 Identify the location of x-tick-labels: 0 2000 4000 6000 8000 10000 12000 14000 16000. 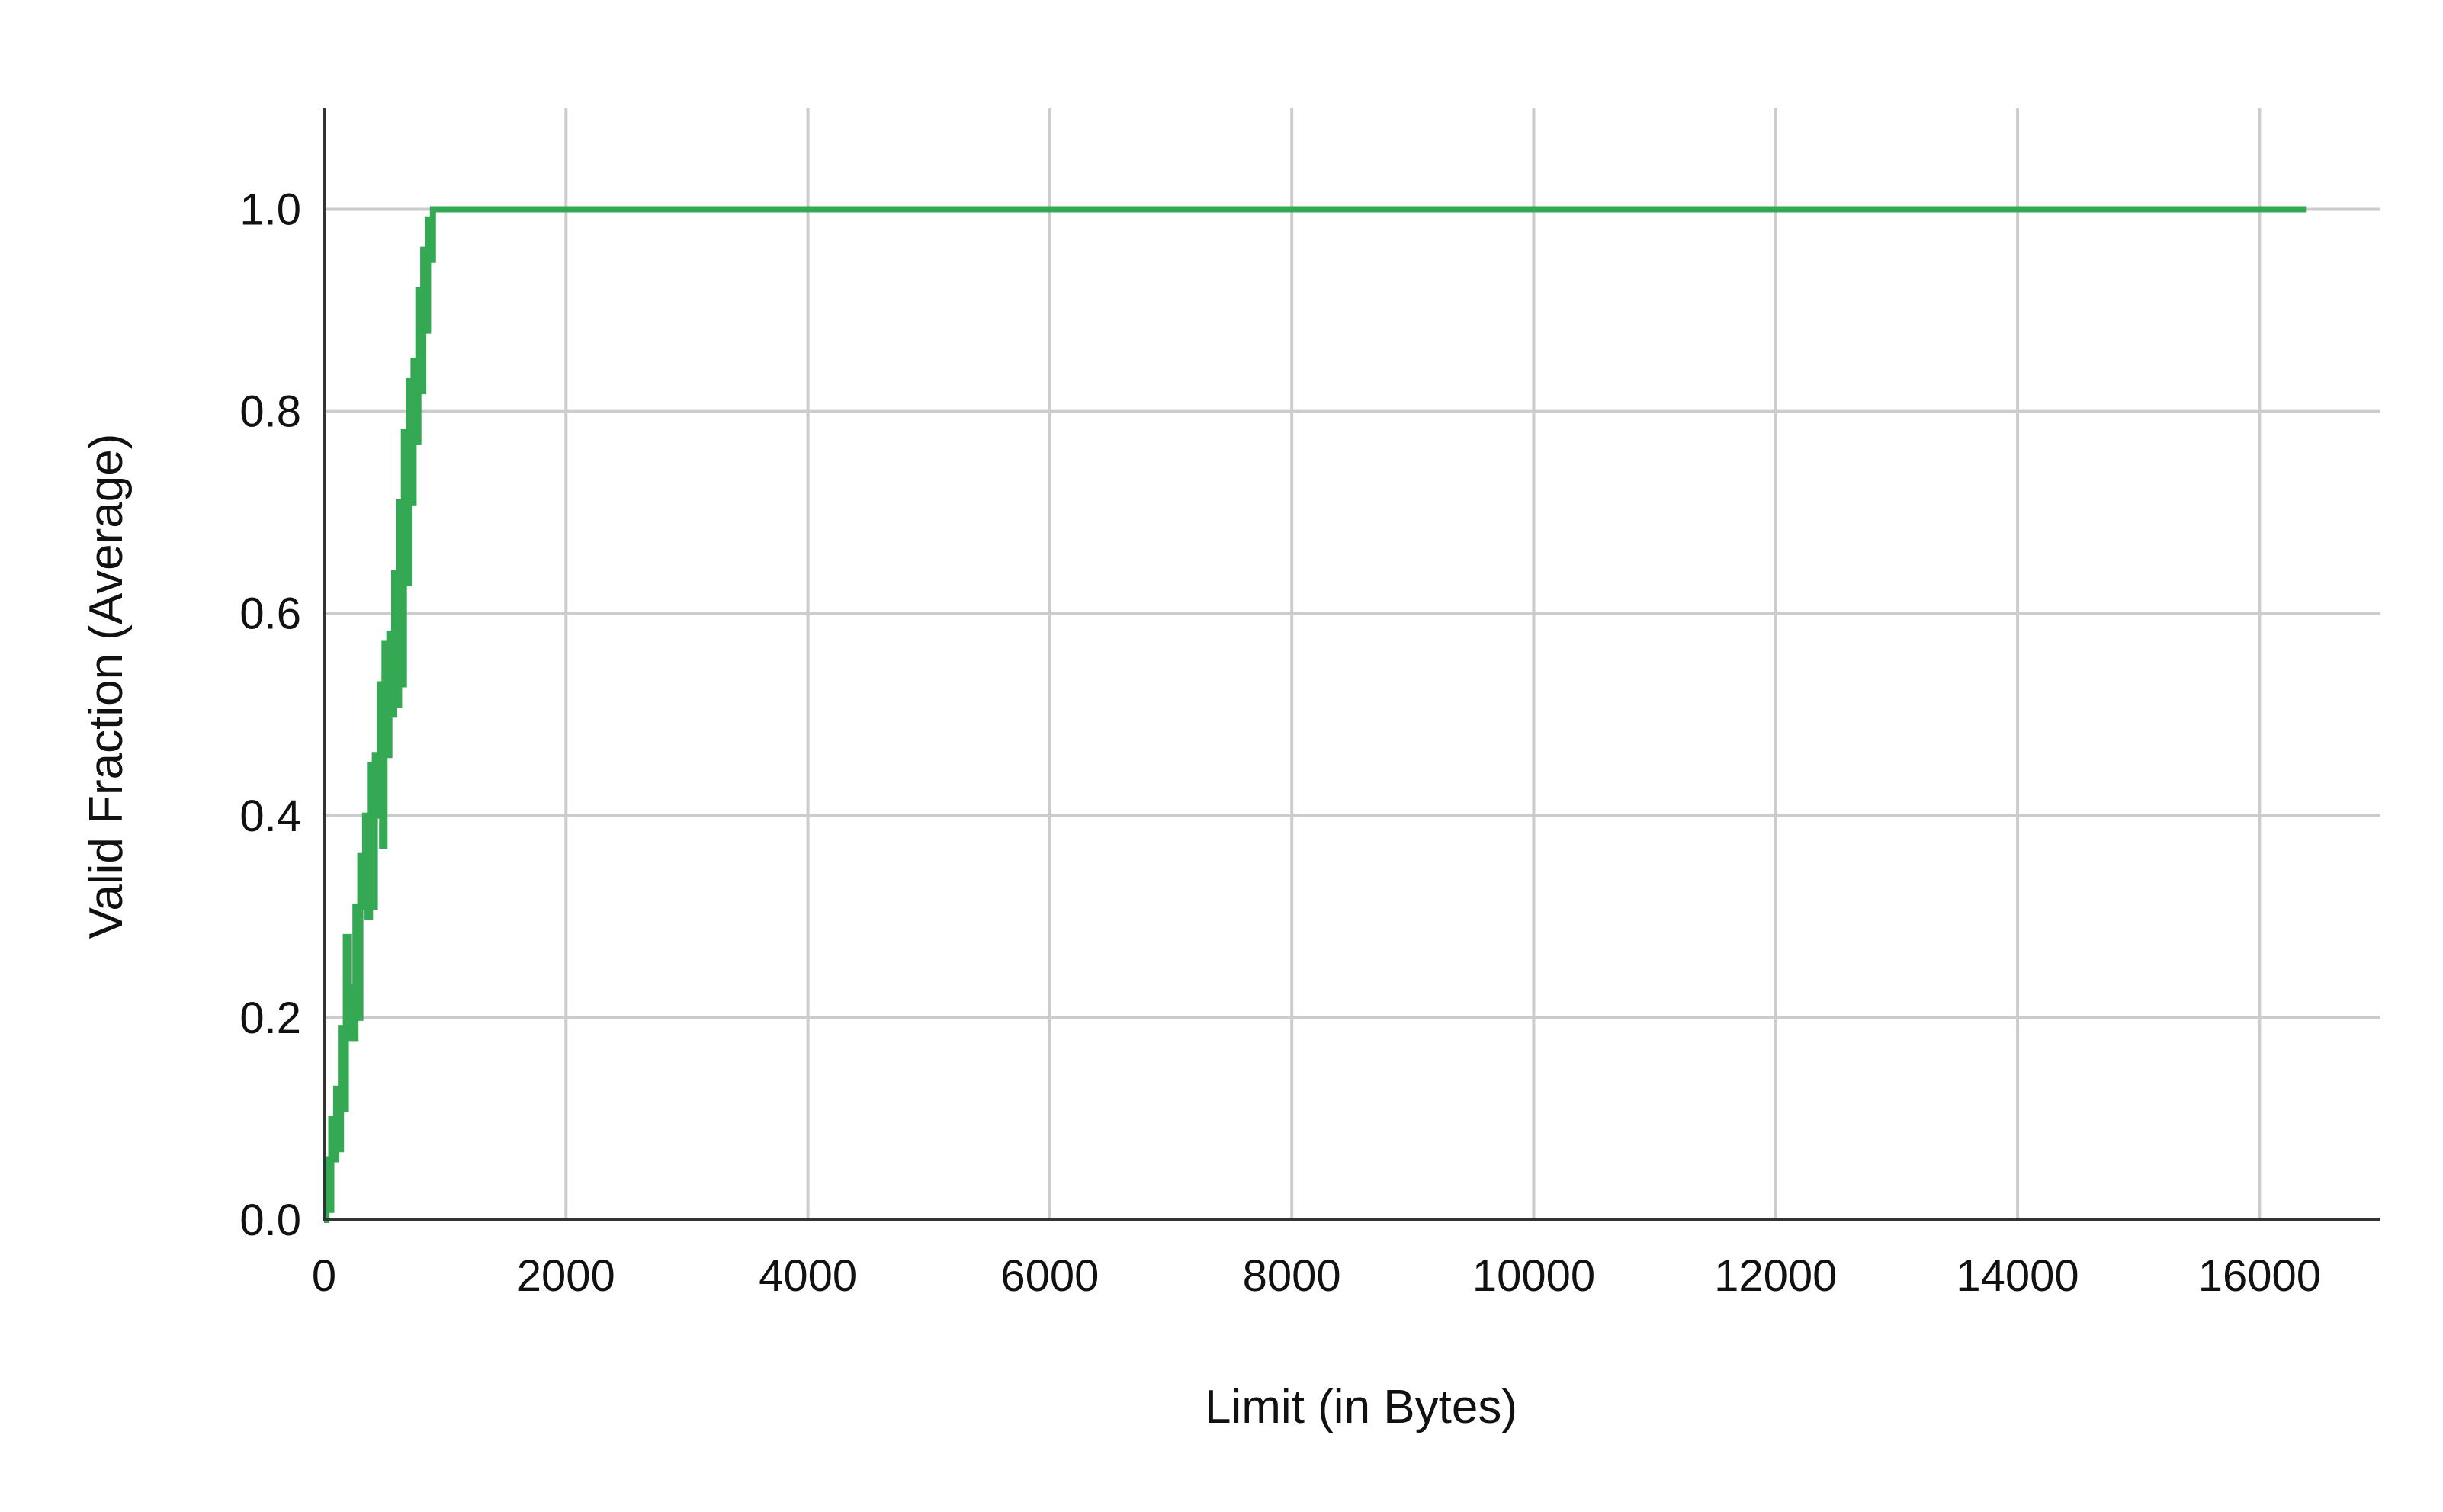
(1317, 1276).